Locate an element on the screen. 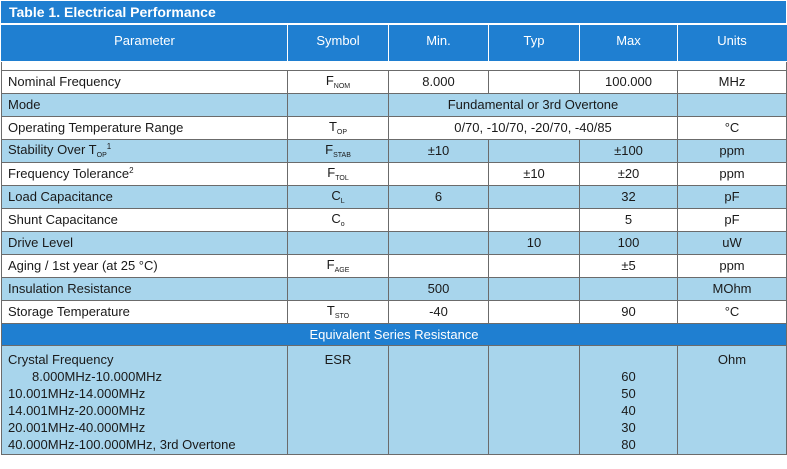  header-parameter: Parameter is located at coordinates (144, 43).